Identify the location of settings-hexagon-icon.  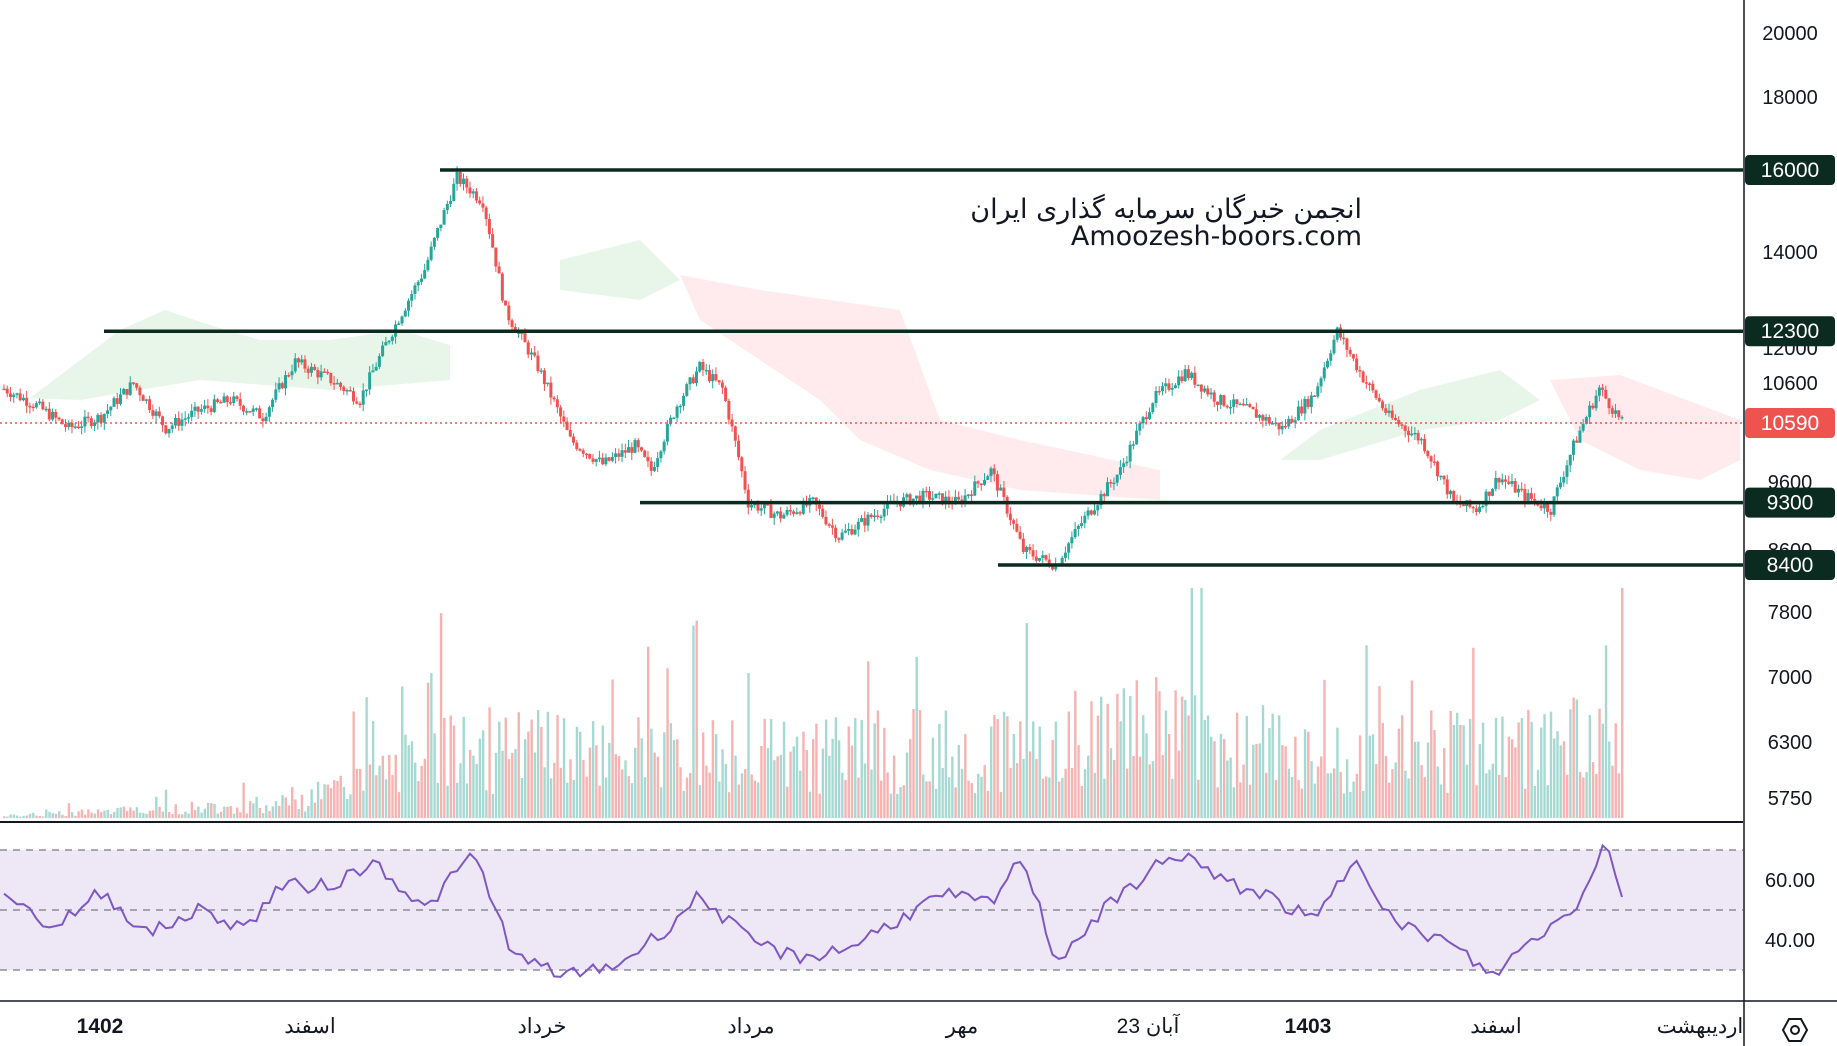
(1795, 1030).